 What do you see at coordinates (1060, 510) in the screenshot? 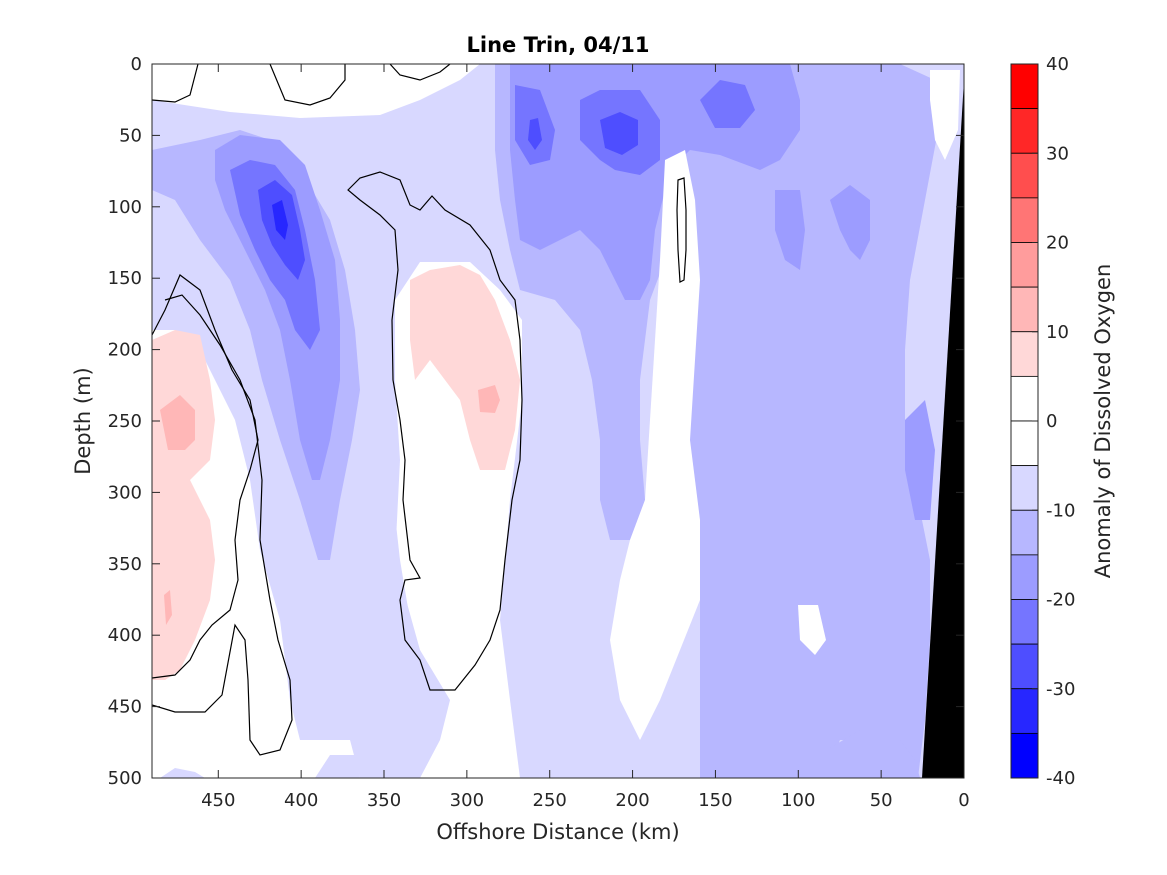
I see `colorbar-tick-label: -10` at bounding box center [1060, 510].